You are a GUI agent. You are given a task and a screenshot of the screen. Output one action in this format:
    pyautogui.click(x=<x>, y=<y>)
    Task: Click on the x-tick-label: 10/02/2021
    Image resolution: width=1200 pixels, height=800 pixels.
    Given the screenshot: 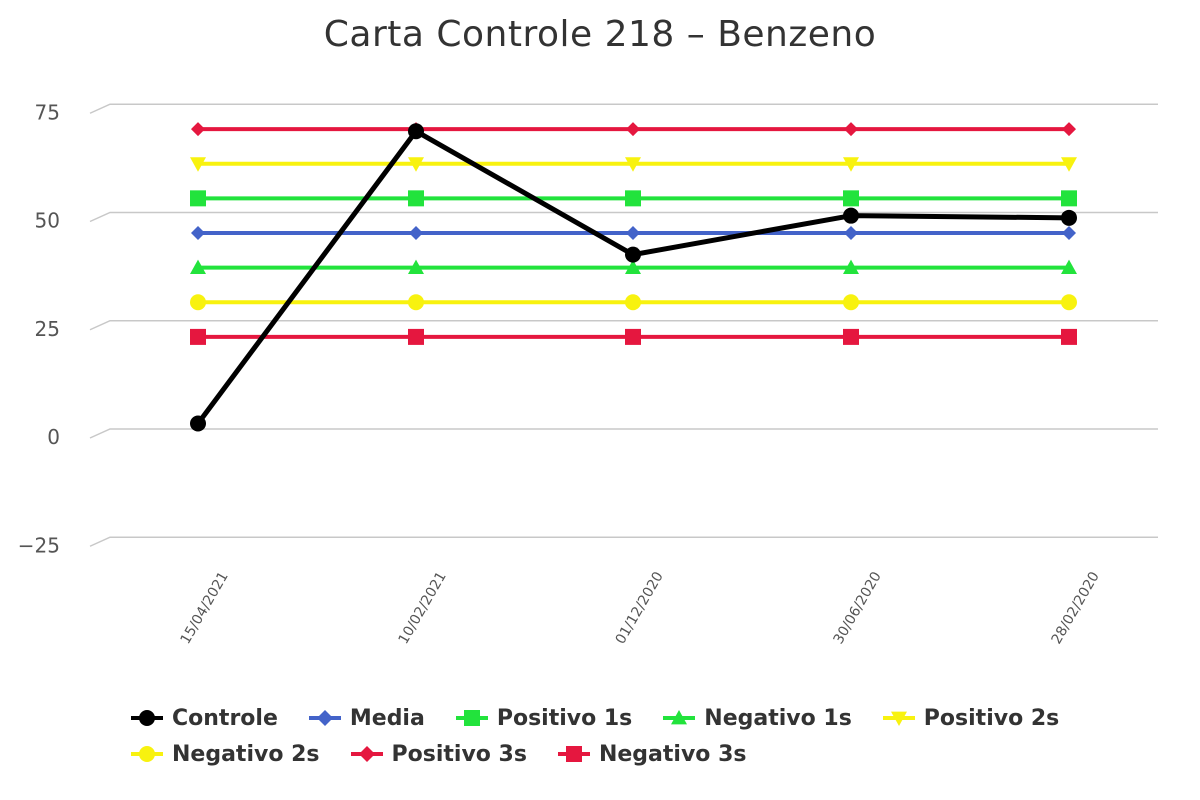 What is the action you would take?
    pyautogui.click(x=423, y=608)
    